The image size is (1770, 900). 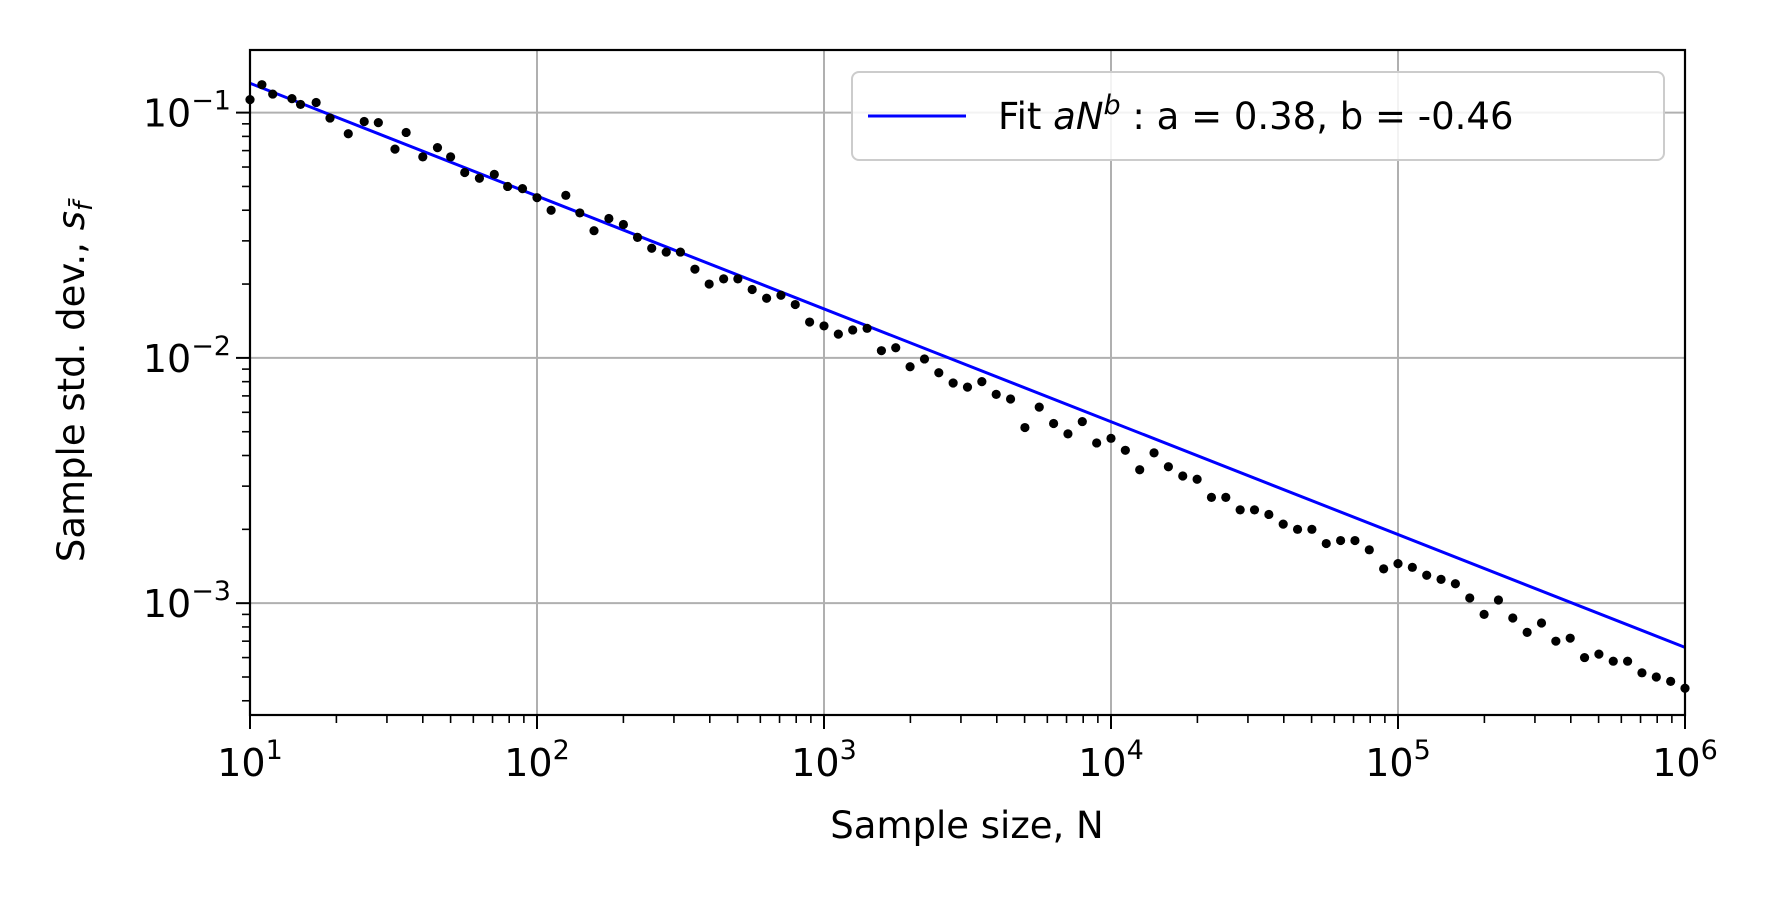 What do you see at coordinates (967, 750) in the screenshot?
I see `x-axis: 101 102 103 104 105 106` at bounding box center [967, 750].